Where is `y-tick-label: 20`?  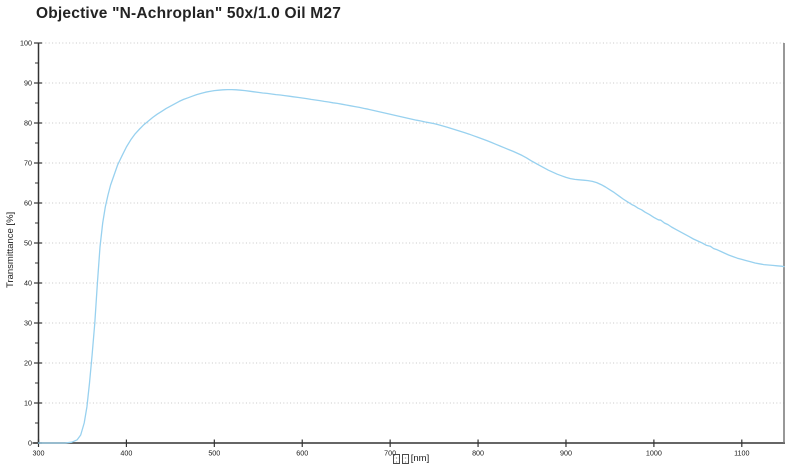 y-tick-label: 20 is located at coordinates (28, 363).